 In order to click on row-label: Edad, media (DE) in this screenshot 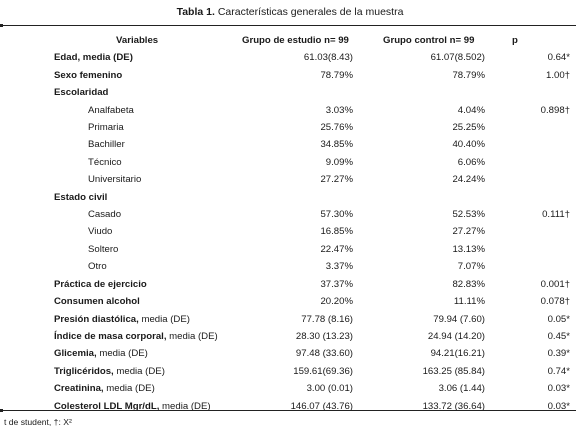, I will do `click(113, 57)`.